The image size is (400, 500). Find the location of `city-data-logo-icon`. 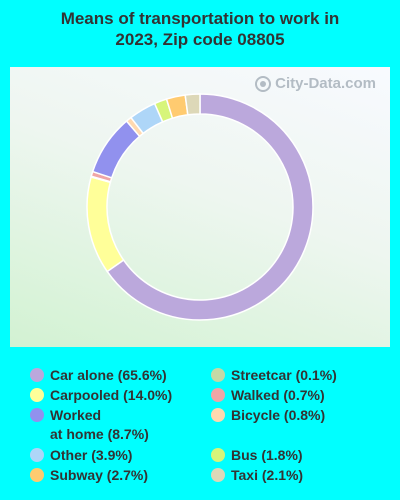

city-data-logo-icon is located at coordinates (263, 83).